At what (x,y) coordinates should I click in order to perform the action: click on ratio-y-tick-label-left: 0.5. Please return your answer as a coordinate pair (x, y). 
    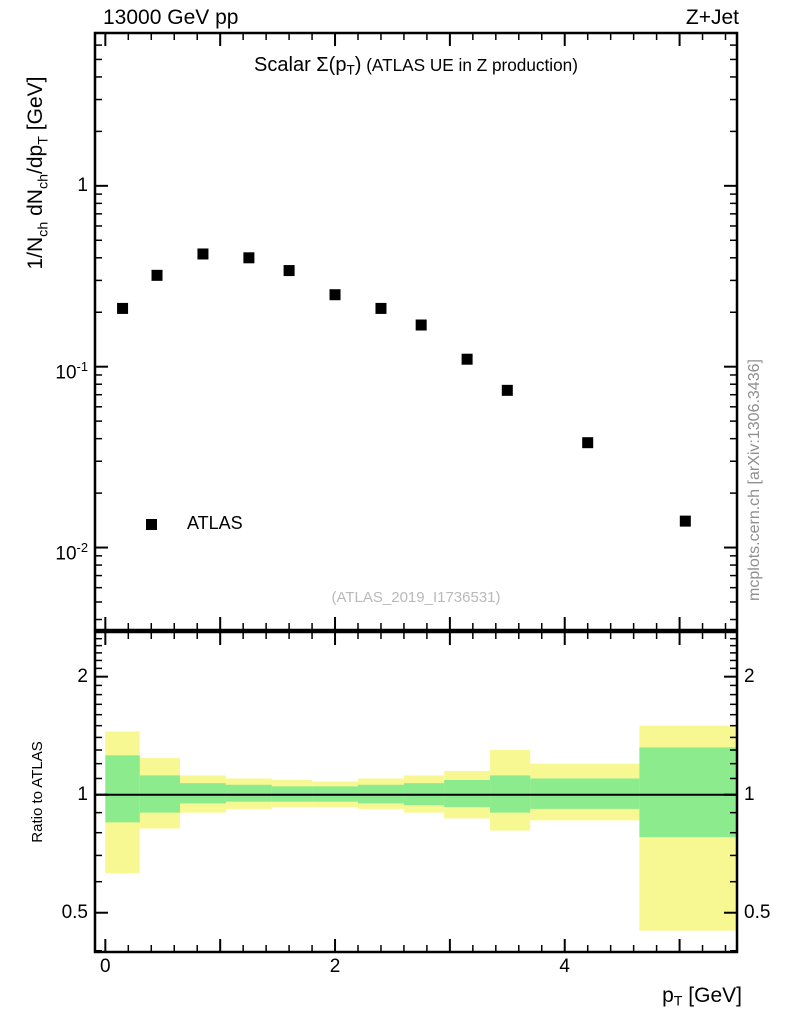
    Looking at the image, I should click on (56, 913).